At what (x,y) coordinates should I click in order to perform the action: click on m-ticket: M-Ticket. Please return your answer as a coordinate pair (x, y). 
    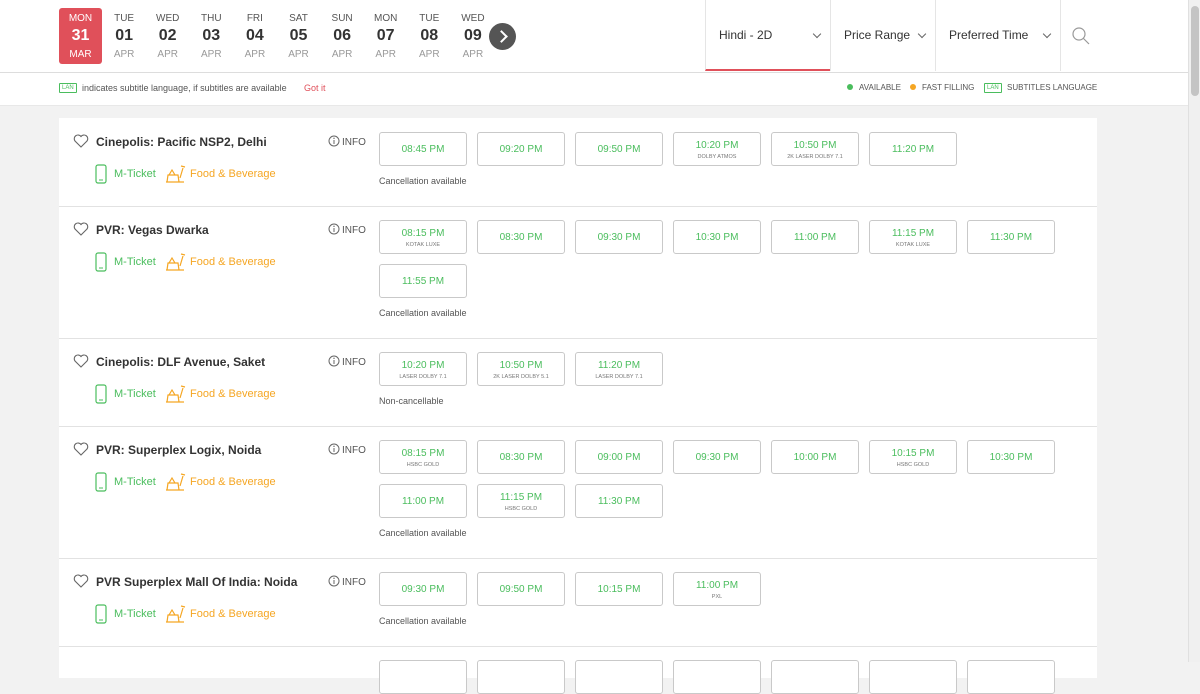
    Looking at the image, I should click on (125, 174).